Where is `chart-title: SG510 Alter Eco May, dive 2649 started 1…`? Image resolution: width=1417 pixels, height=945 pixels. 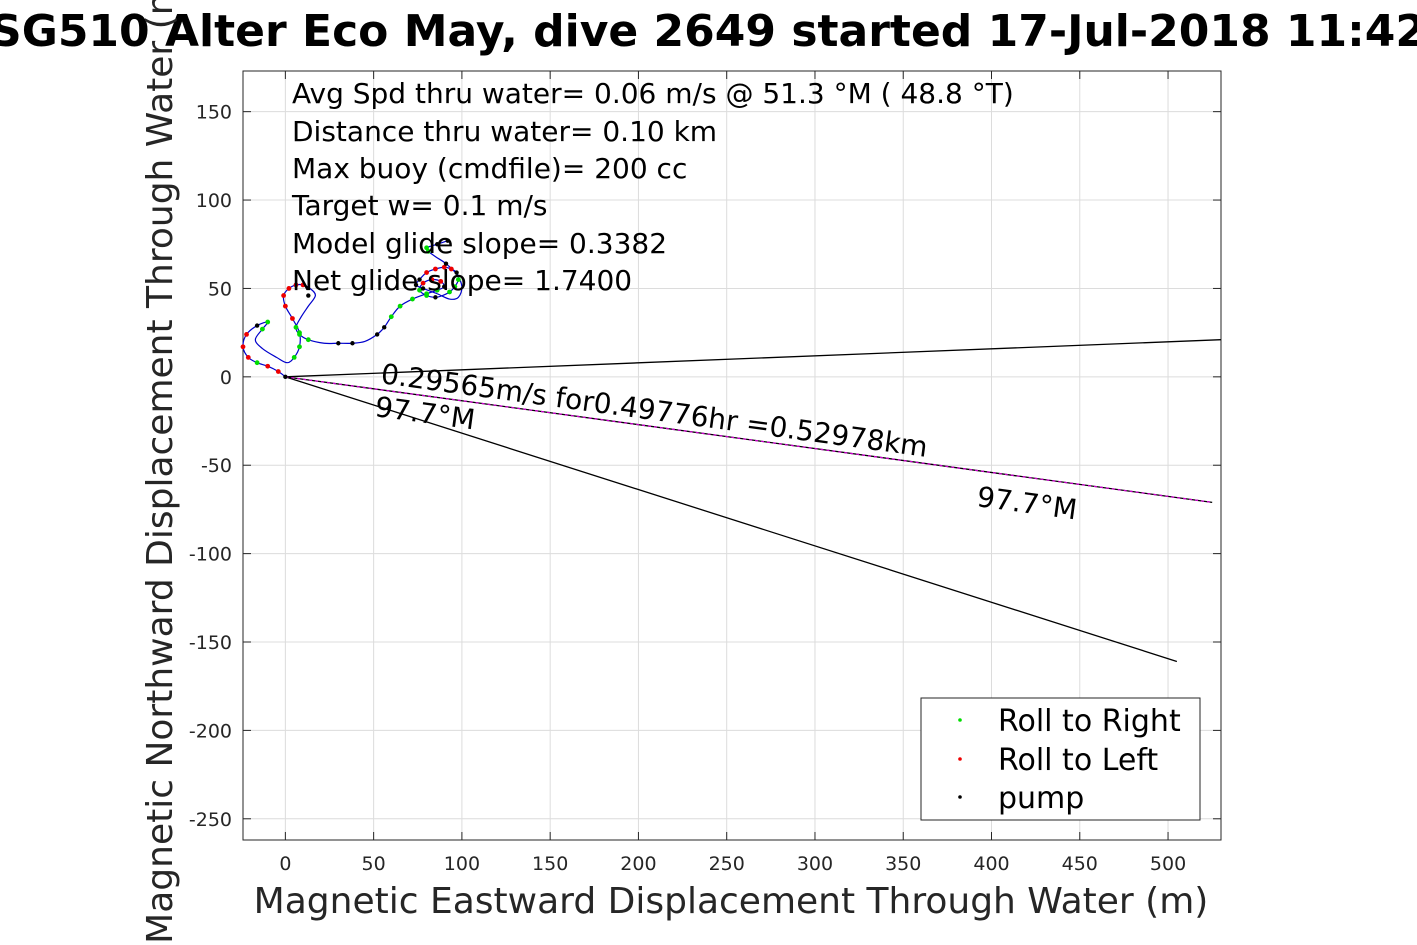
chart-title: SG510 Alter Eco May, dive 2649 started 1… is located at coordinates (708, 31).